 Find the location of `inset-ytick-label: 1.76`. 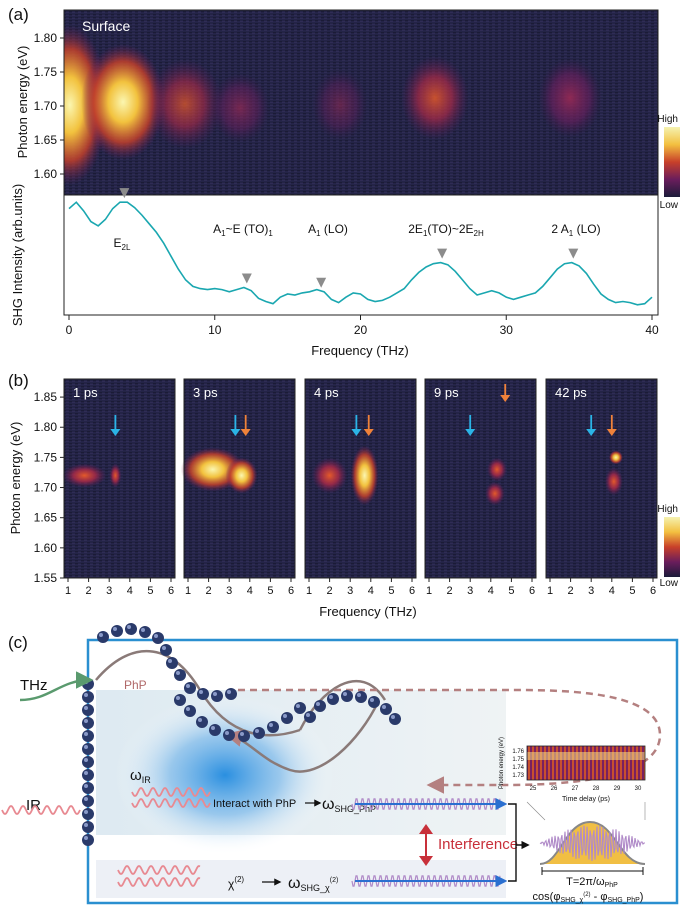

inset-ytick-label: 1.76 is located at coordinates (518, 752).